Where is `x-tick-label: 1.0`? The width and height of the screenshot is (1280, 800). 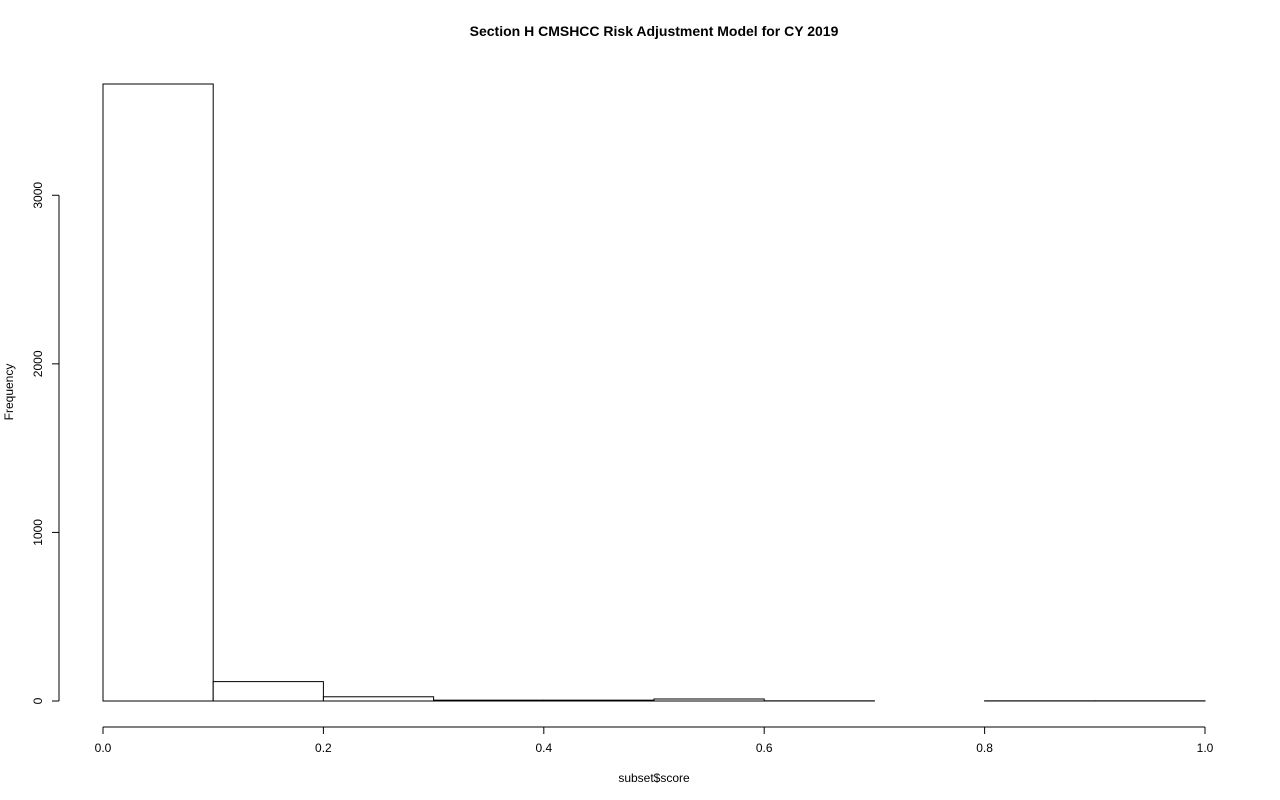 x-tick-label: 1.0 is located at coordinates (1205, 748).